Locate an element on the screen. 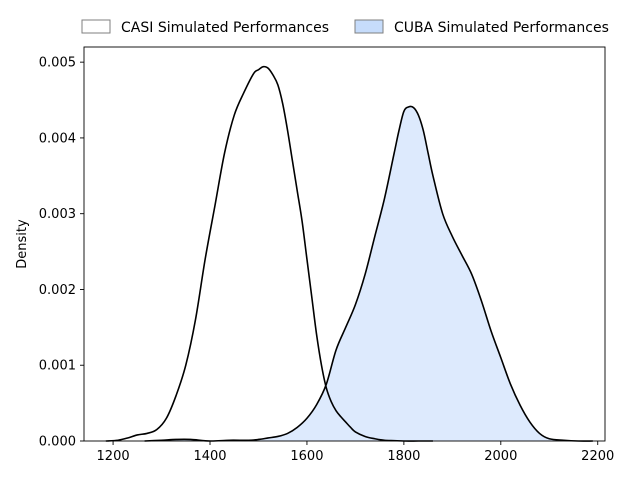 The image size is (640, 480). y-tick-label: 0.001 is located at coordinates (57, 366).